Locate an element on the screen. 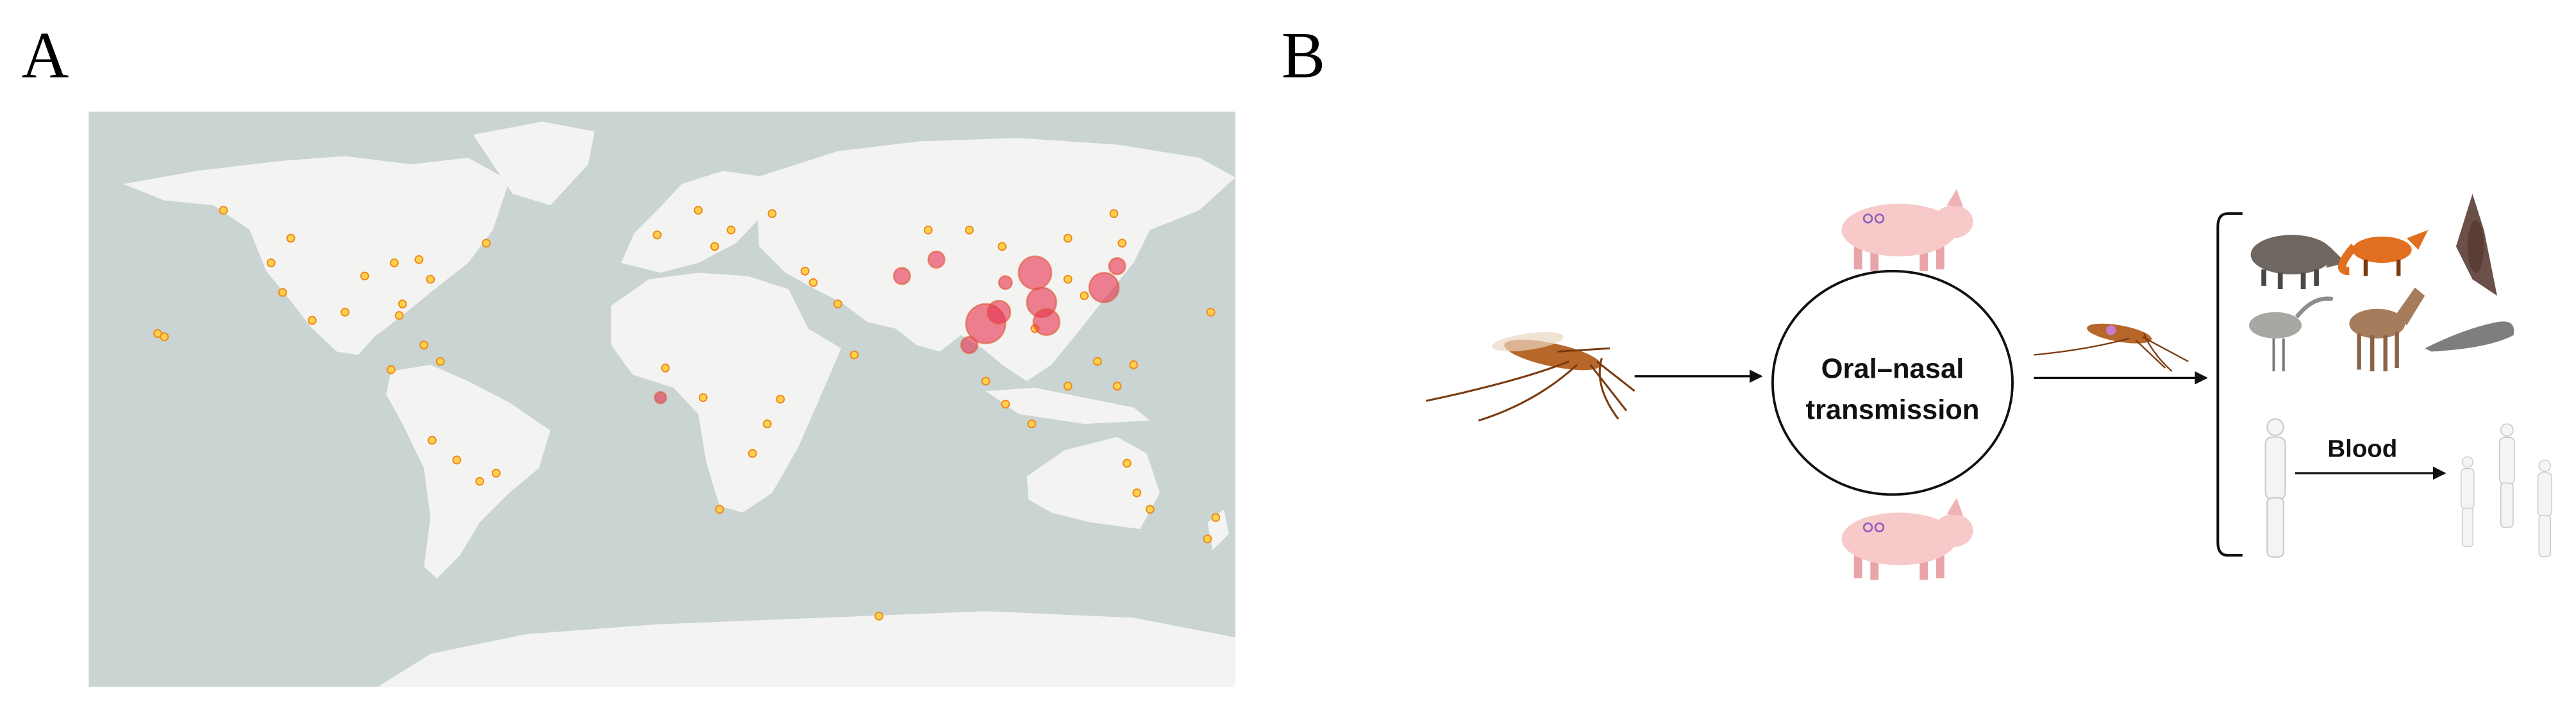 The image size is (2576, 704). center-text: Oral–nasal is located at coordinates (1892, 368).